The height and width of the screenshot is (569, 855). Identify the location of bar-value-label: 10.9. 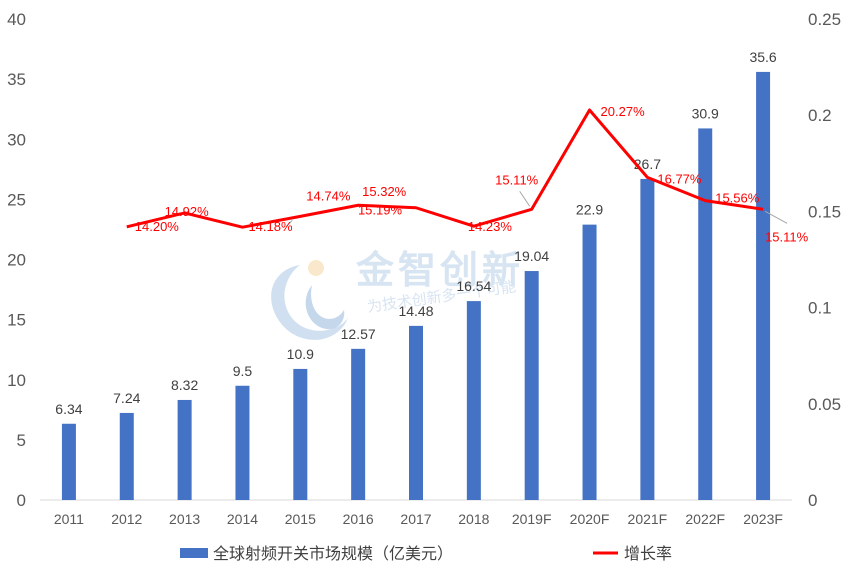
(300, 354).